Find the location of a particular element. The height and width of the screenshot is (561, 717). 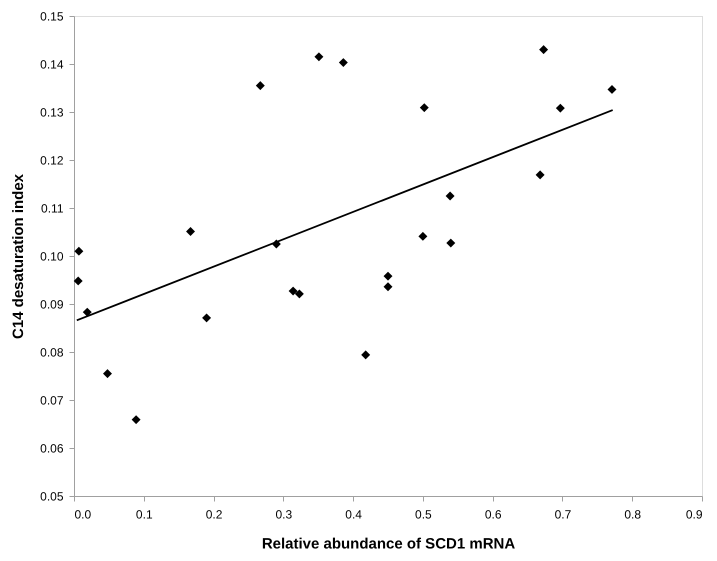

y-axis-title: C14 desaturation index is located at coordinates (19, 256).